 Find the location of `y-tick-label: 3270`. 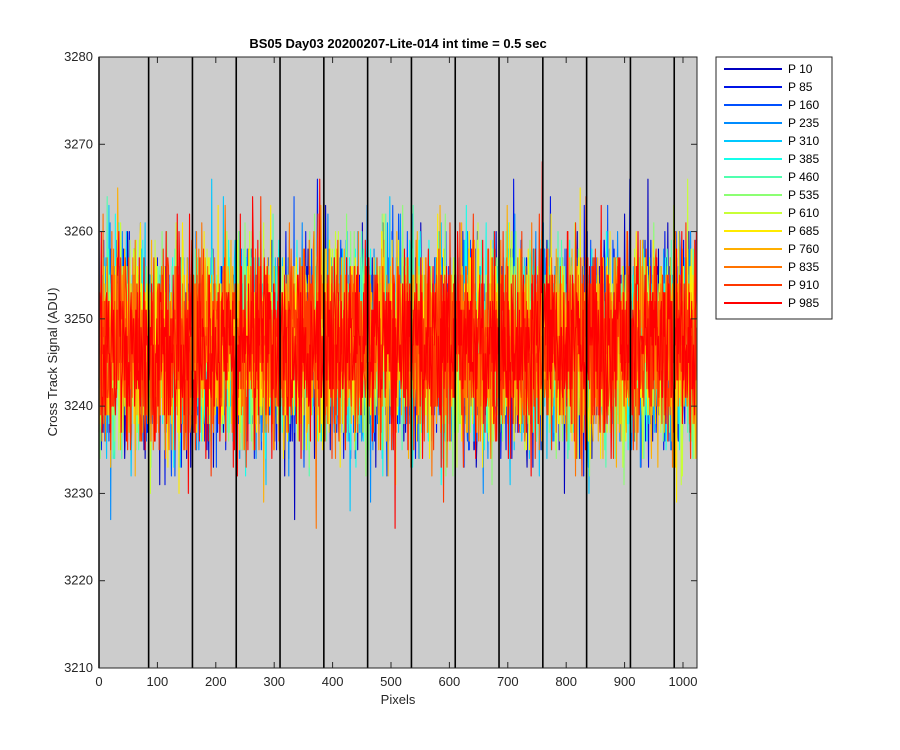

y-tick-label: 3270 is located at coordinates (78, 143).